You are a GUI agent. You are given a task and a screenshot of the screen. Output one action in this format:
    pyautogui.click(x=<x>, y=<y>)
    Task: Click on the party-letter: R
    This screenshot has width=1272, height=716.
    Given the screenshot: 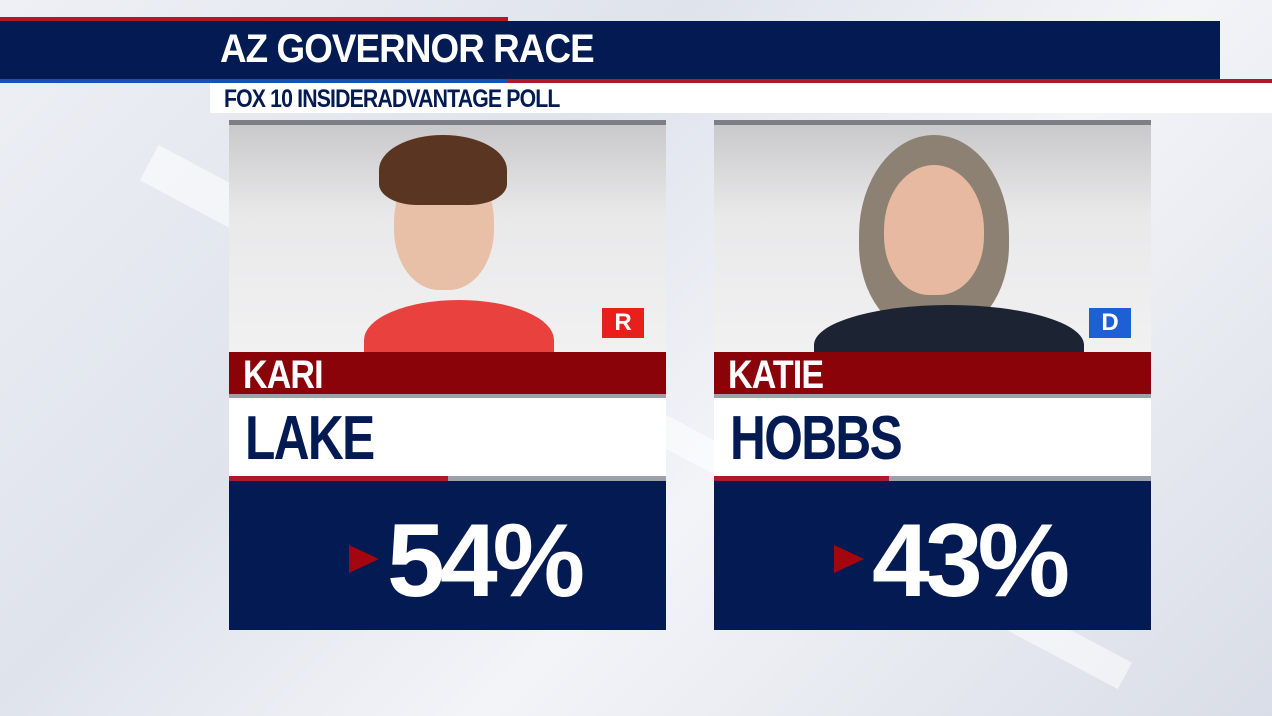 What is the action you would take?
    pyautogui.click(x=623, y=322)
    